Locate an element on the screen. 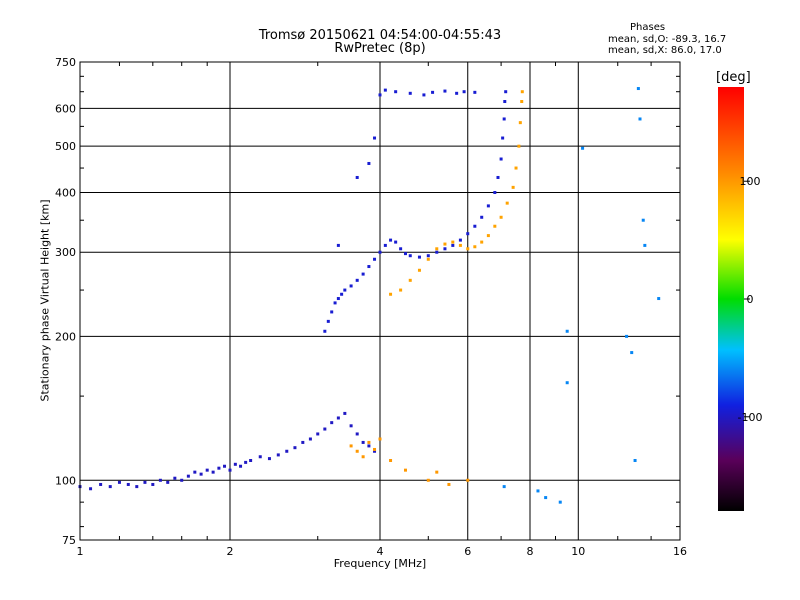  colorbar-tick-label: 100 is located at coordinates (750, 181).